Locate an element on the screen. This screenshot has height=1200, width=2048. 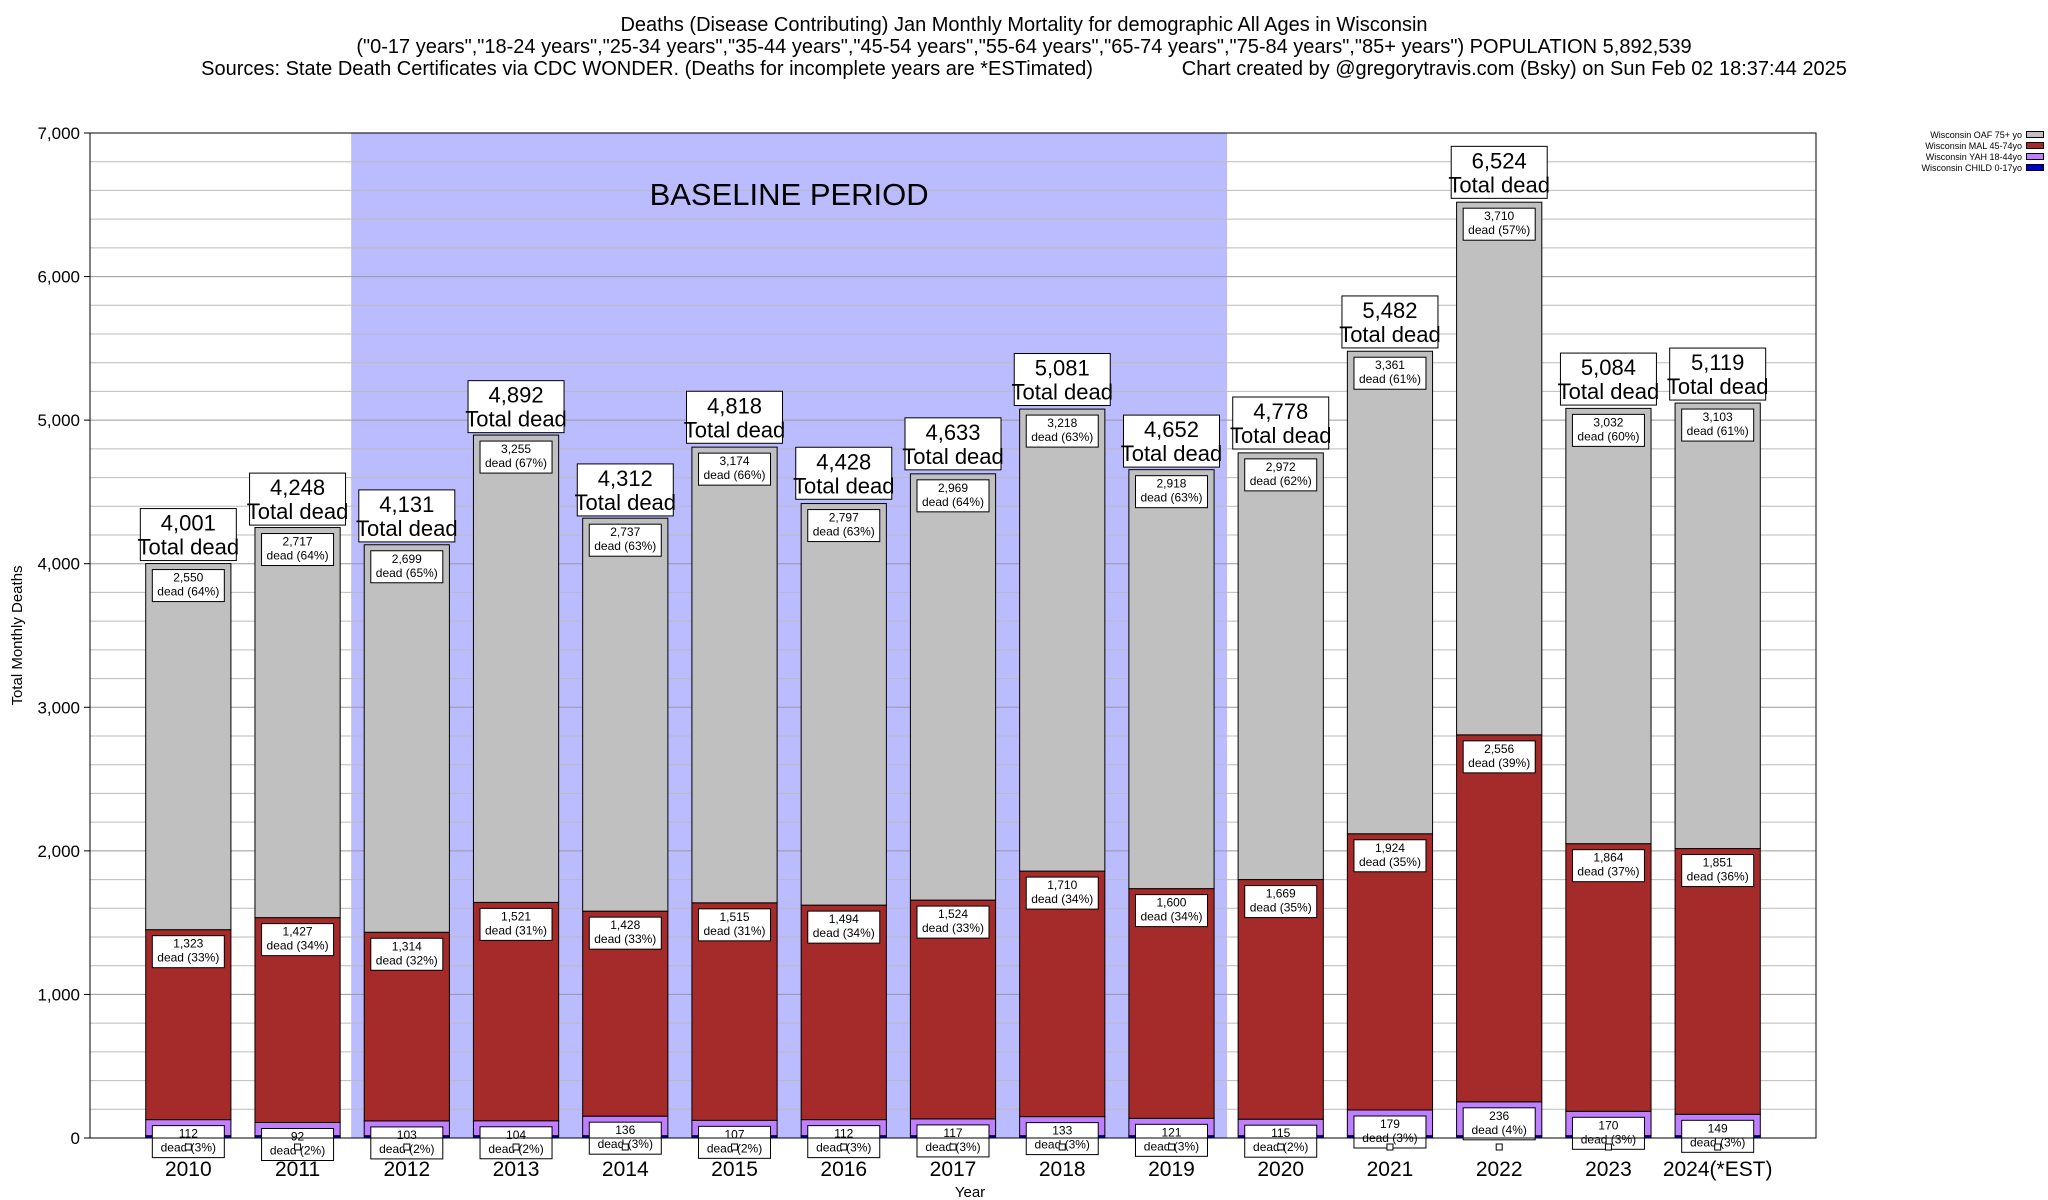
bar-label-oaf: dead (60%) is located at coordinates (1608, 436).